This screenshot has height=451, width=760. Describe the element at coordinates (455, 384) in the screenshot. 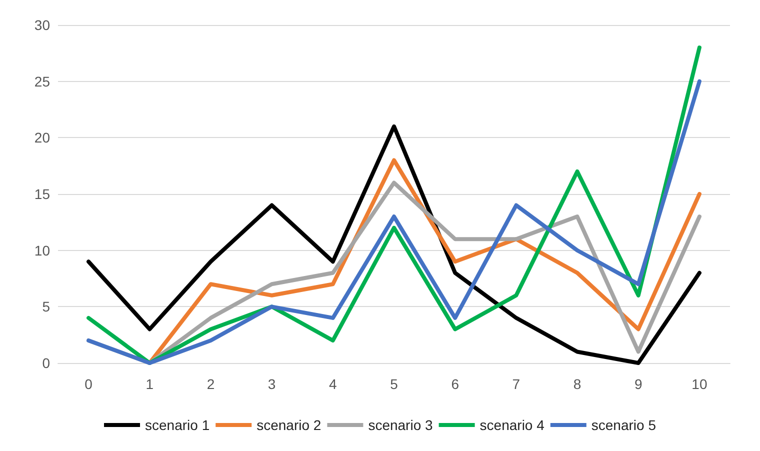

I see `x-tick-label: 6` at that location.